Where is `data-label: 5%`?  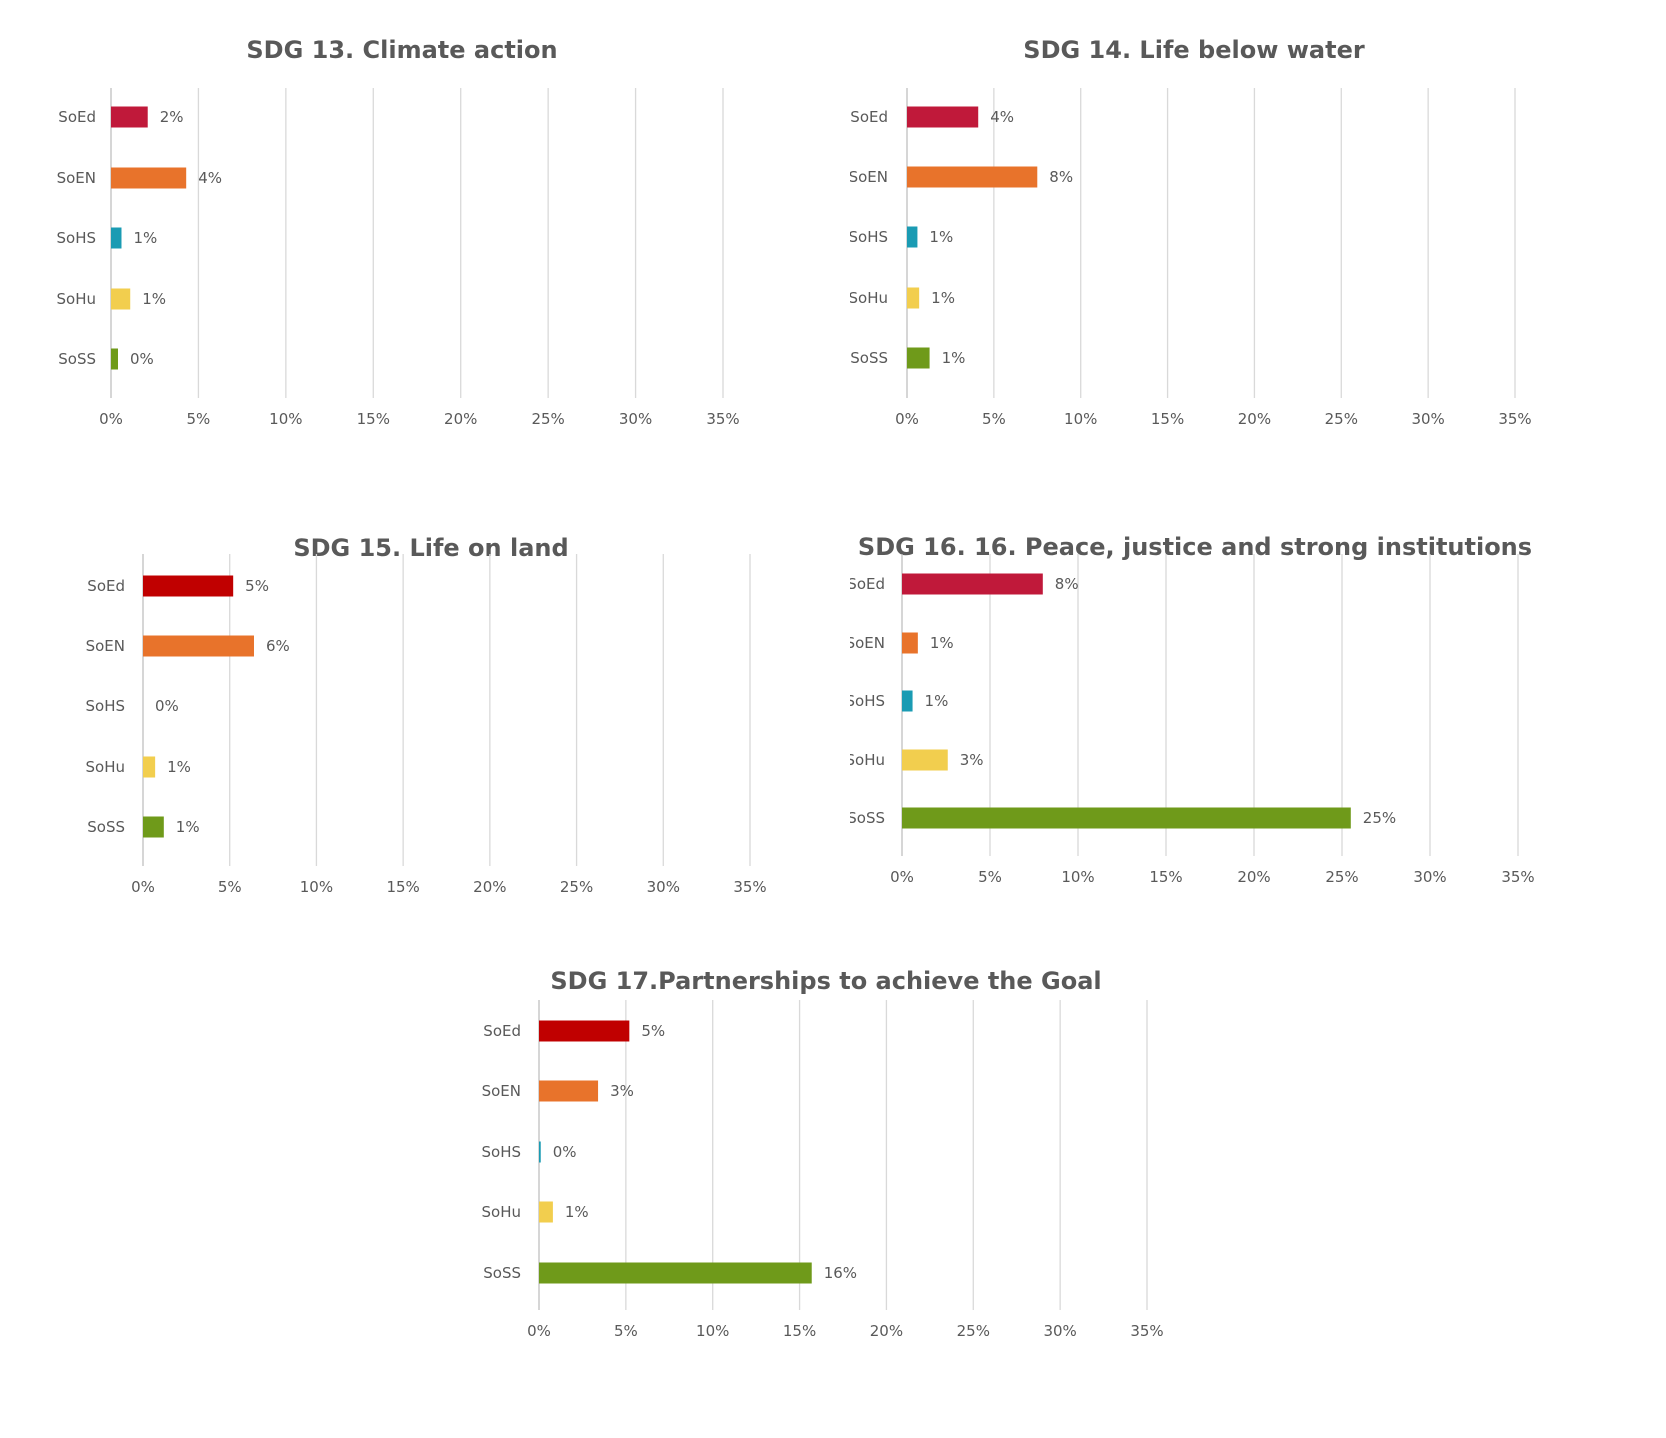
data-label: 5% is located at coordinates (257, 586).